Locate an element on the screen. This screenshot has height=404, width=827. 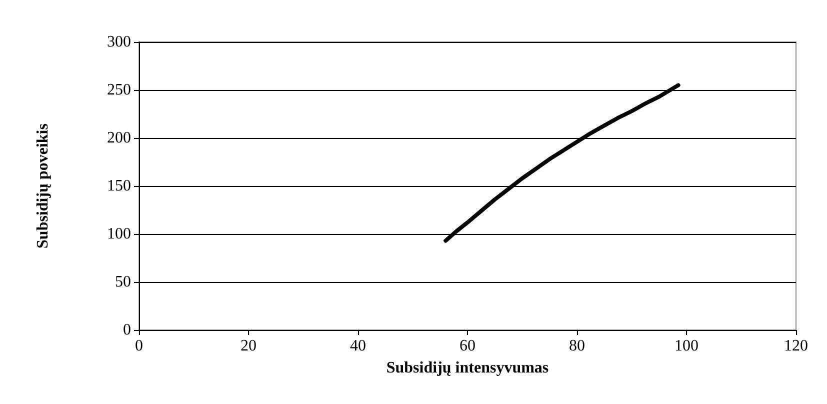
x-tick-label: 120 is located at coordinates (796, 346).